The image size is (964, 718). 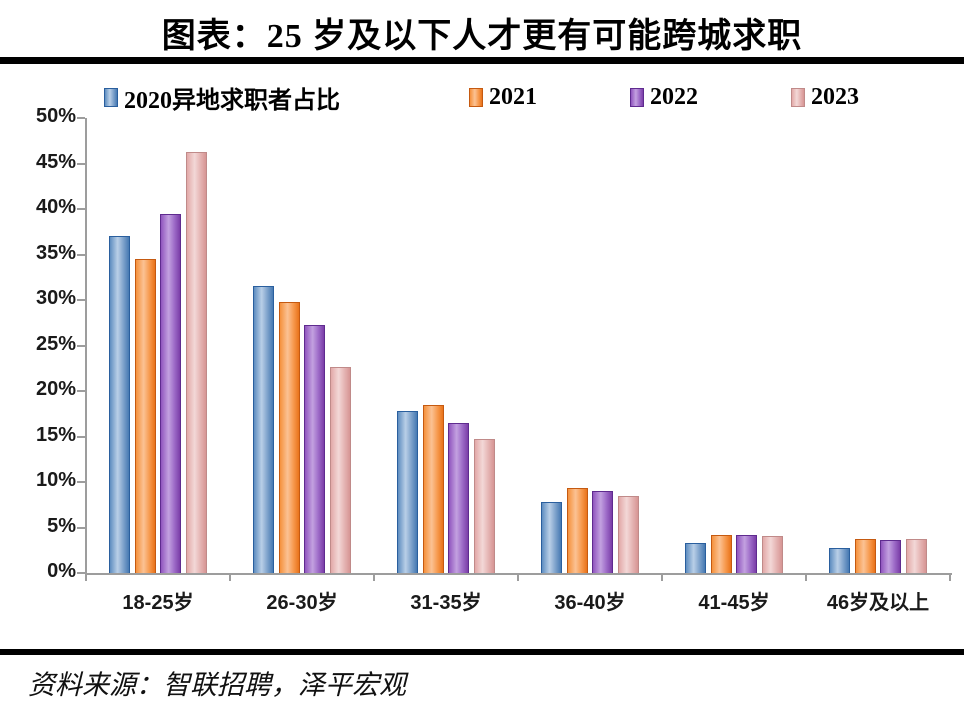 I want to click on y-axis-tick-label: 10%, so click(x=55, y=480).